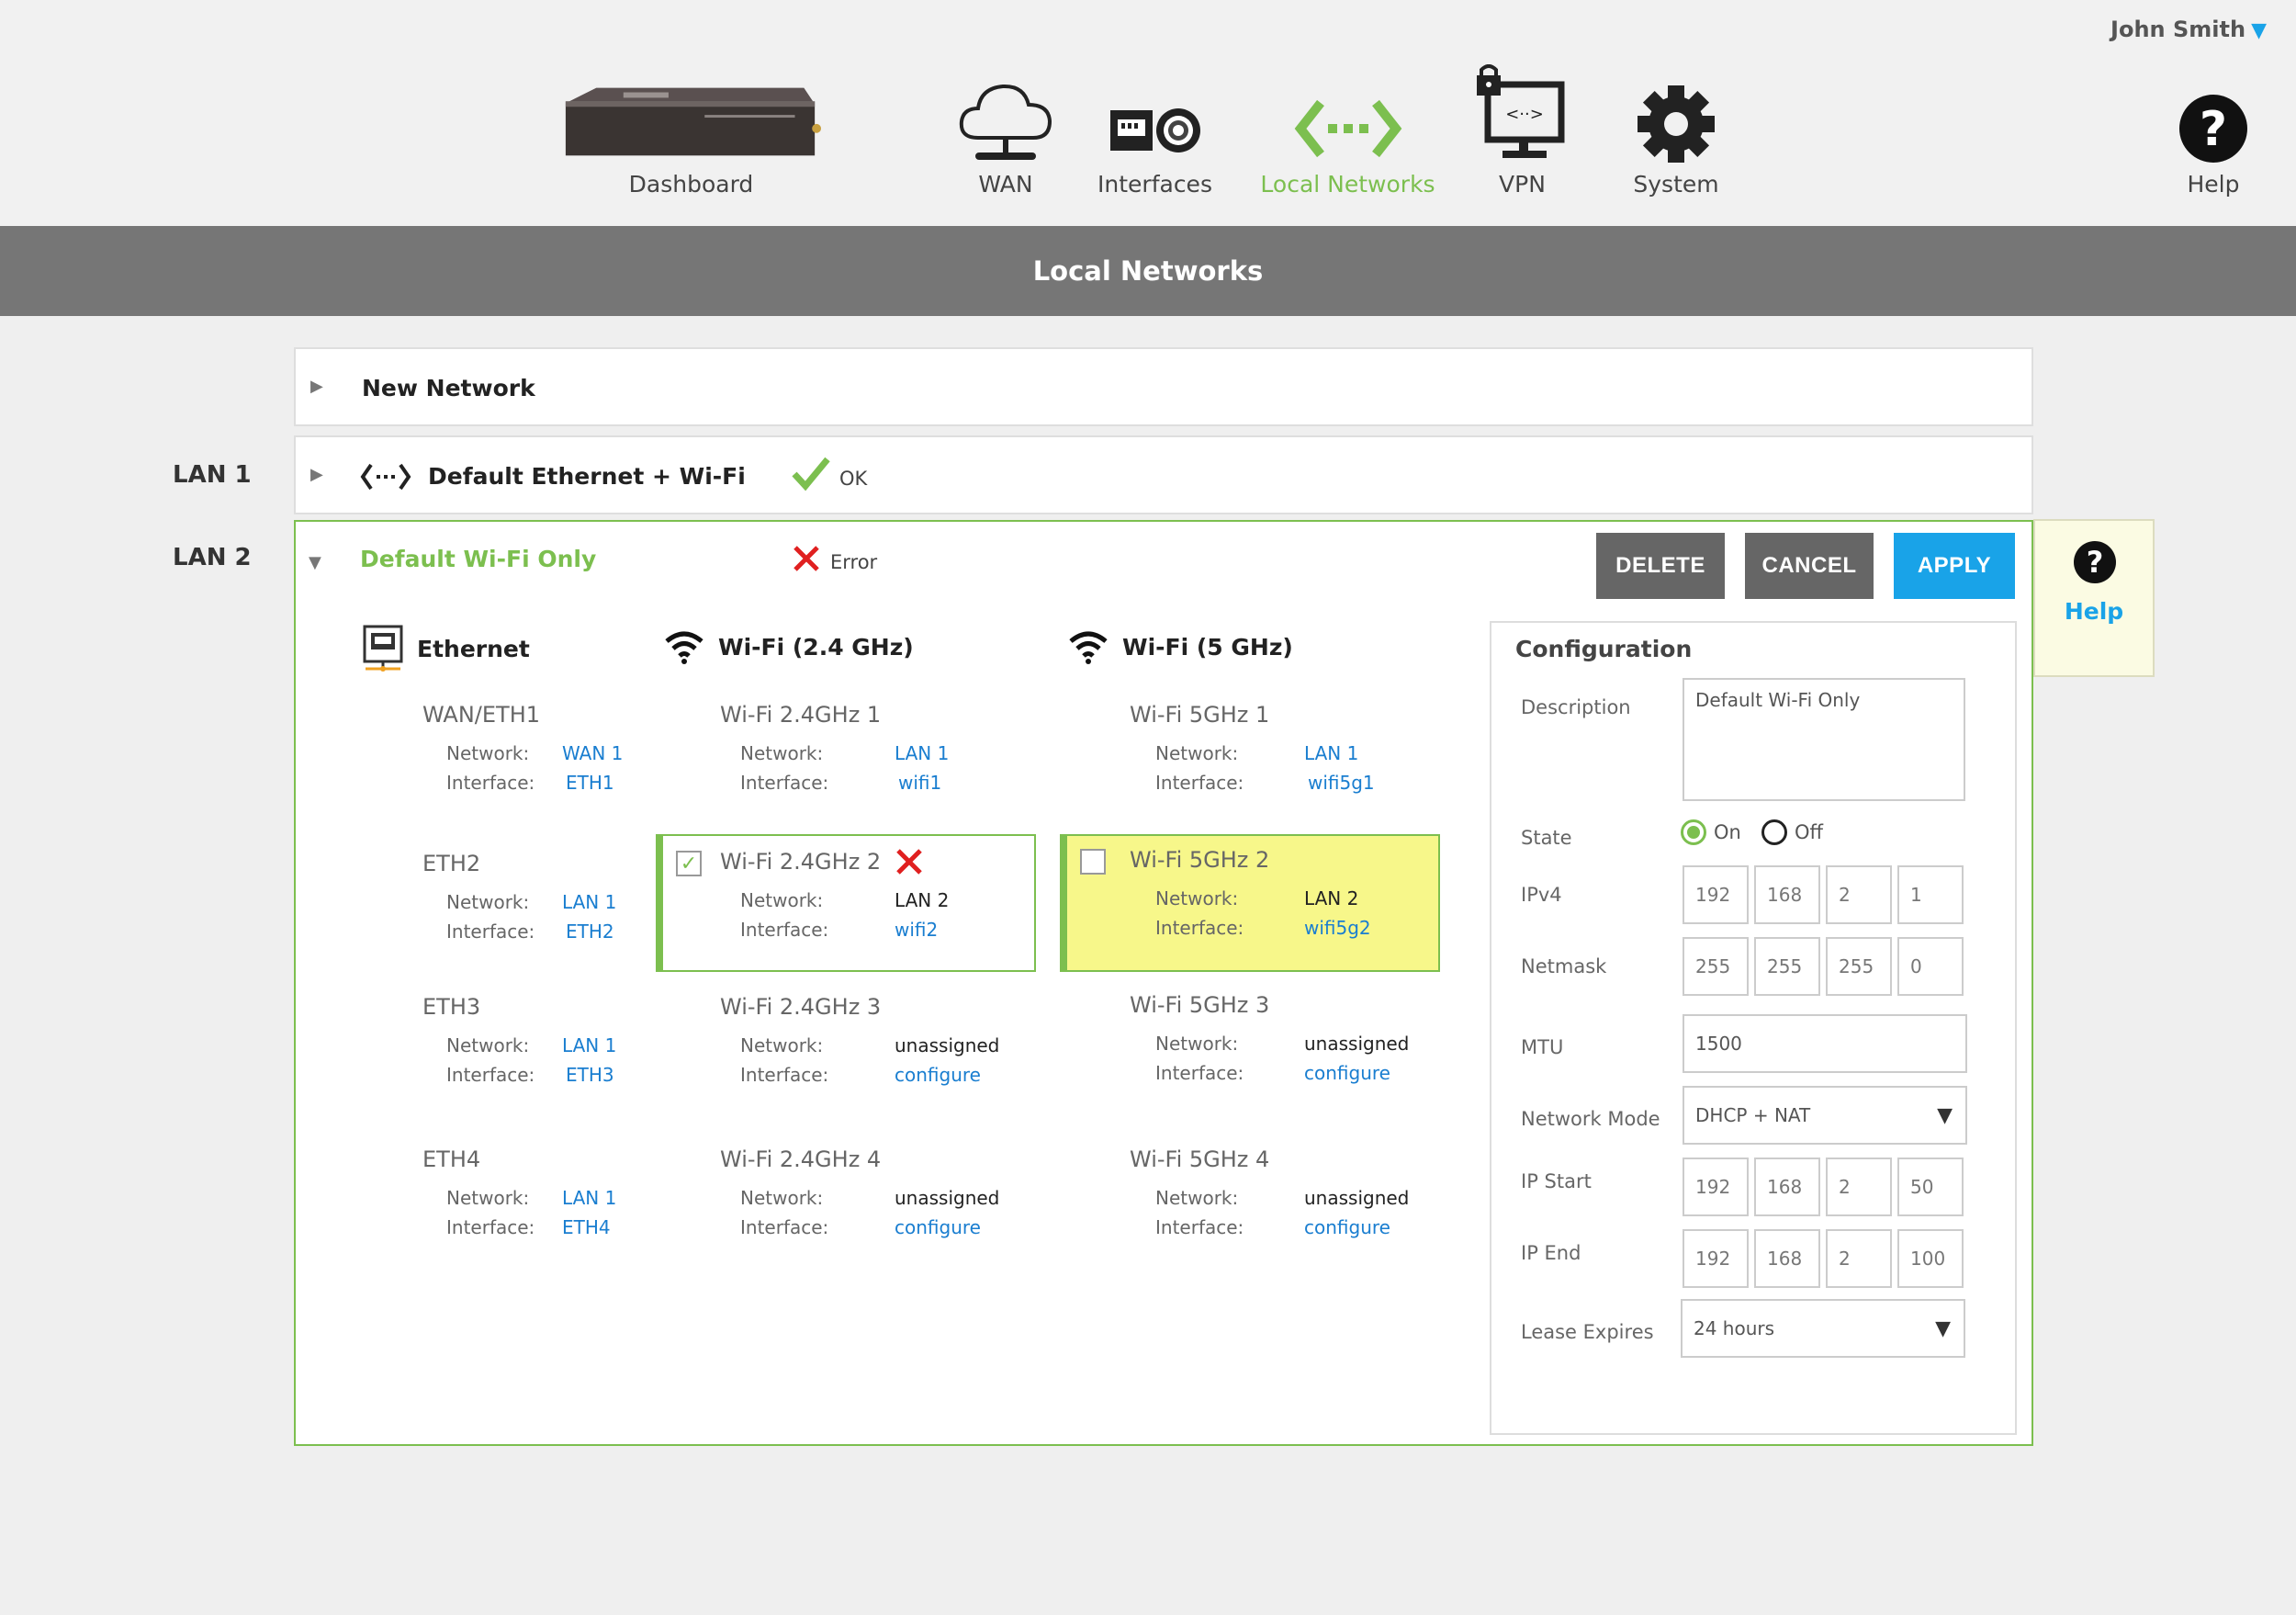 The width and height of the screenshot is (2296, 1615). I want to click on network-mode-select: DHCP + NAT ▼, so click(1825, 1115).